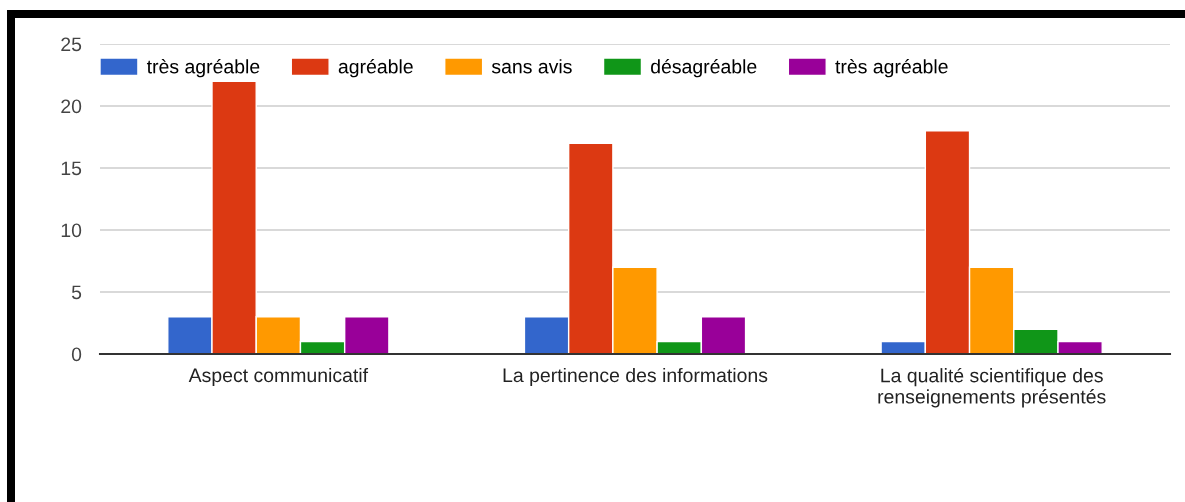 The width and height of the screenshot is (1185, 502). What do you see at coordinates (76, 292) in the screenshot?
I see `y-tick-label: 5` at bounding box center [76, 292].